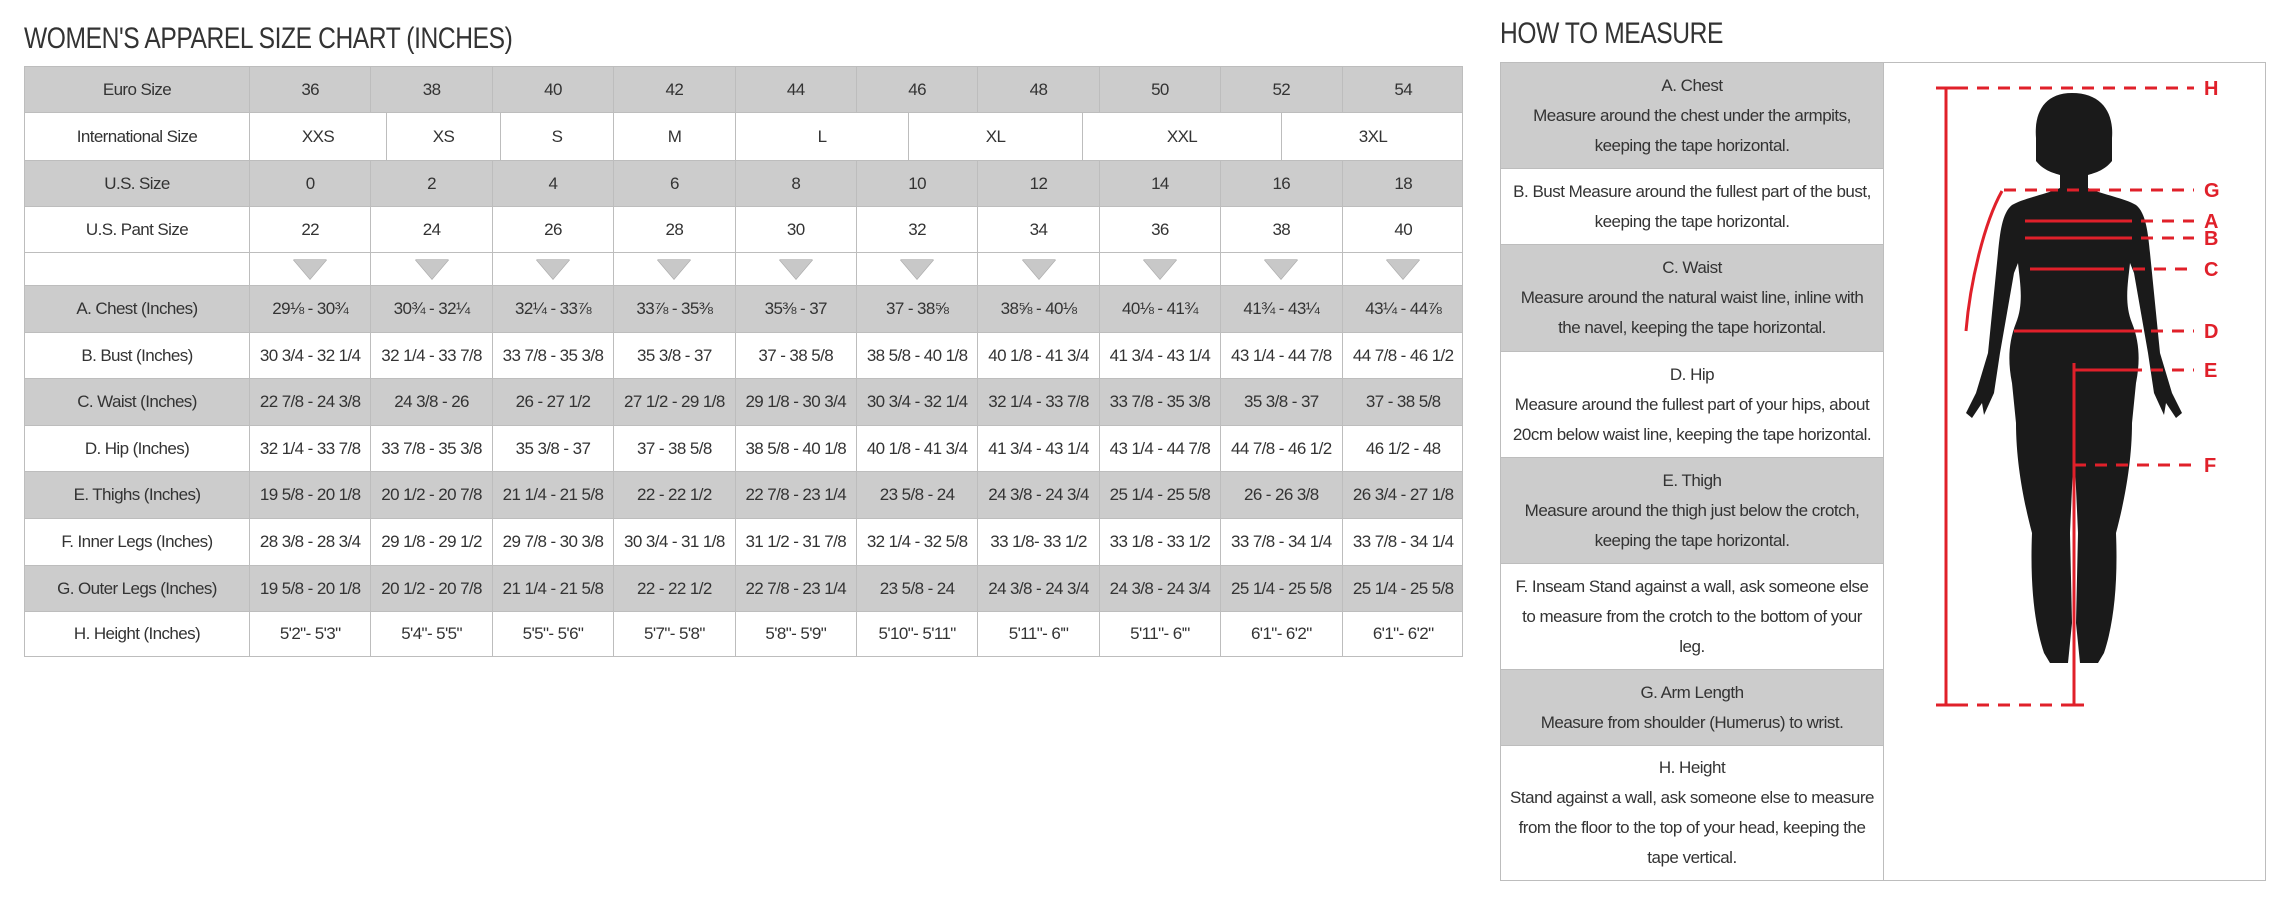  What do you see at coordinates (137, 588) in the screenshot?
I see `row-header: G. Outer Legs (Inches)` at bounding box center [137, 588].